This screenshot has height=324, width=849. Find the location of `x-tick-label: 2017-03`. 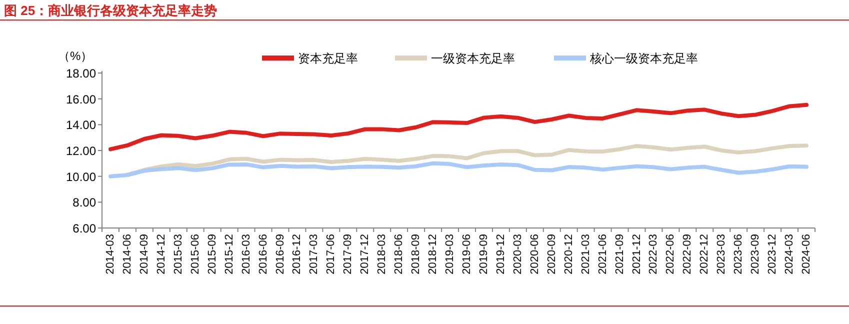

x-tick-label: 2017-03 is located at coordinates (314, 254).